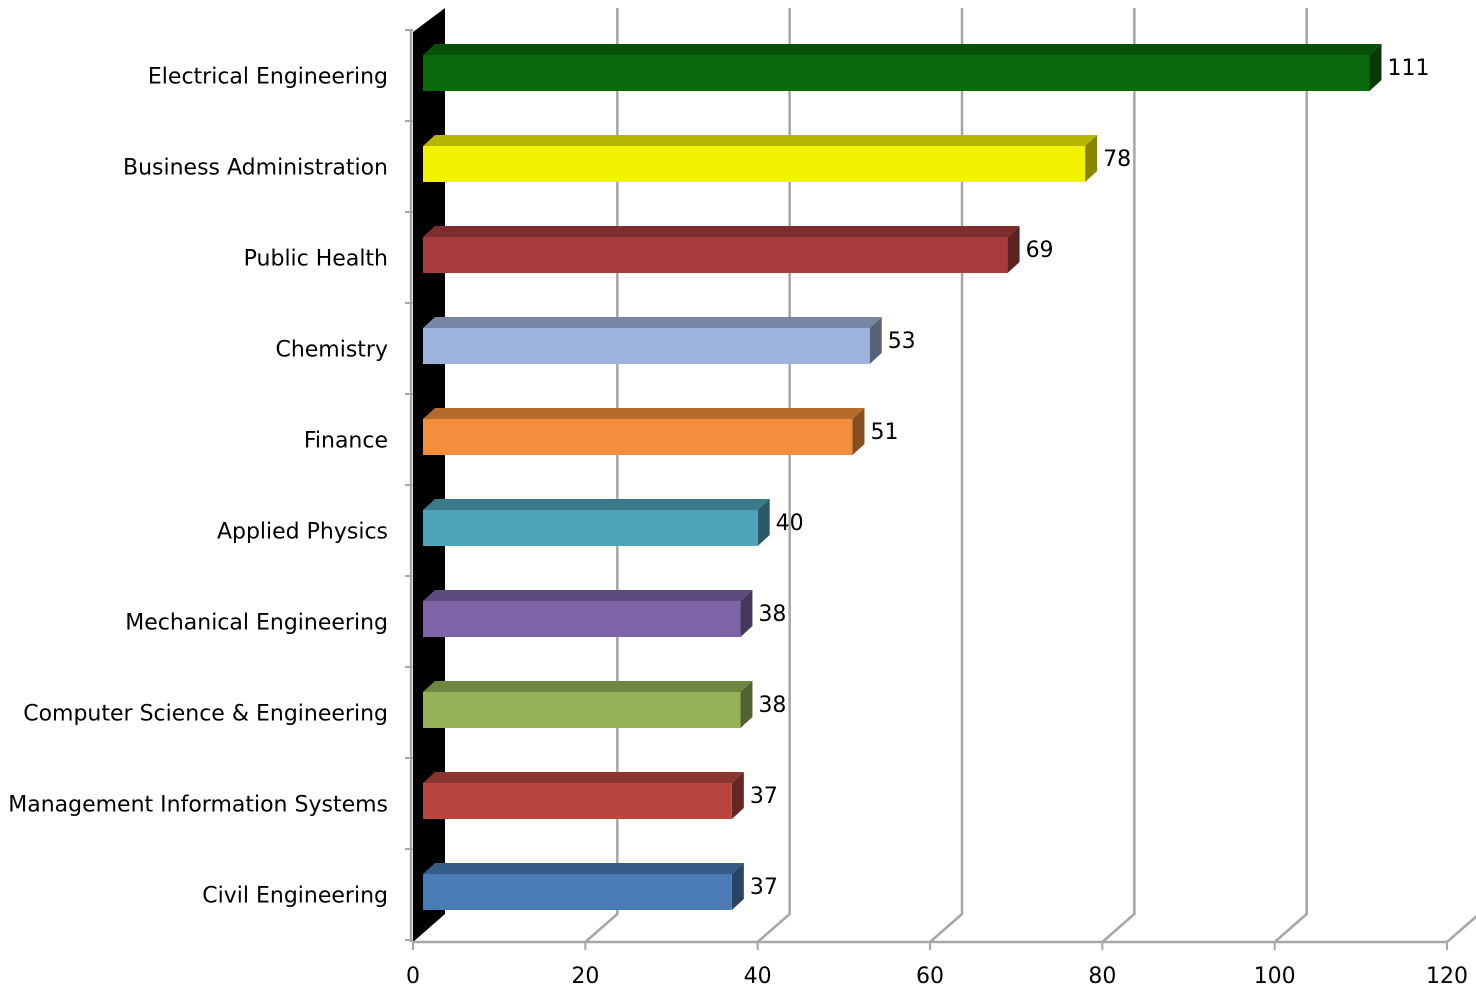 This screenshot has height=989, width=1476. Describe the element at coordinates (205, 714) in the screenshot. I see `category-label: Computer Science & Engineering` at that location.